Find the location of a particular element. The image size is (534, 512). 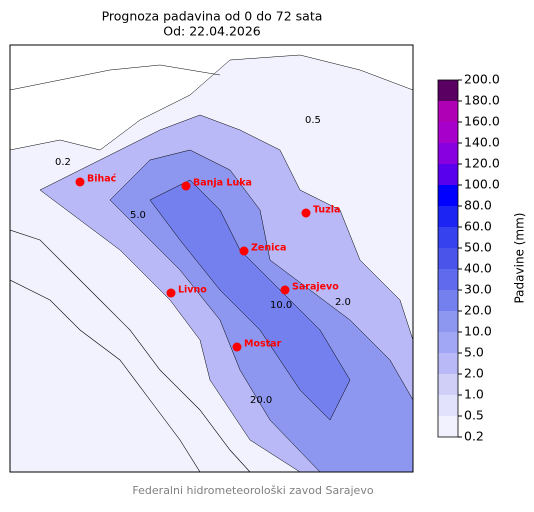

subtitle: Od: 22.04.2026 is located at coordinates (212, 31).